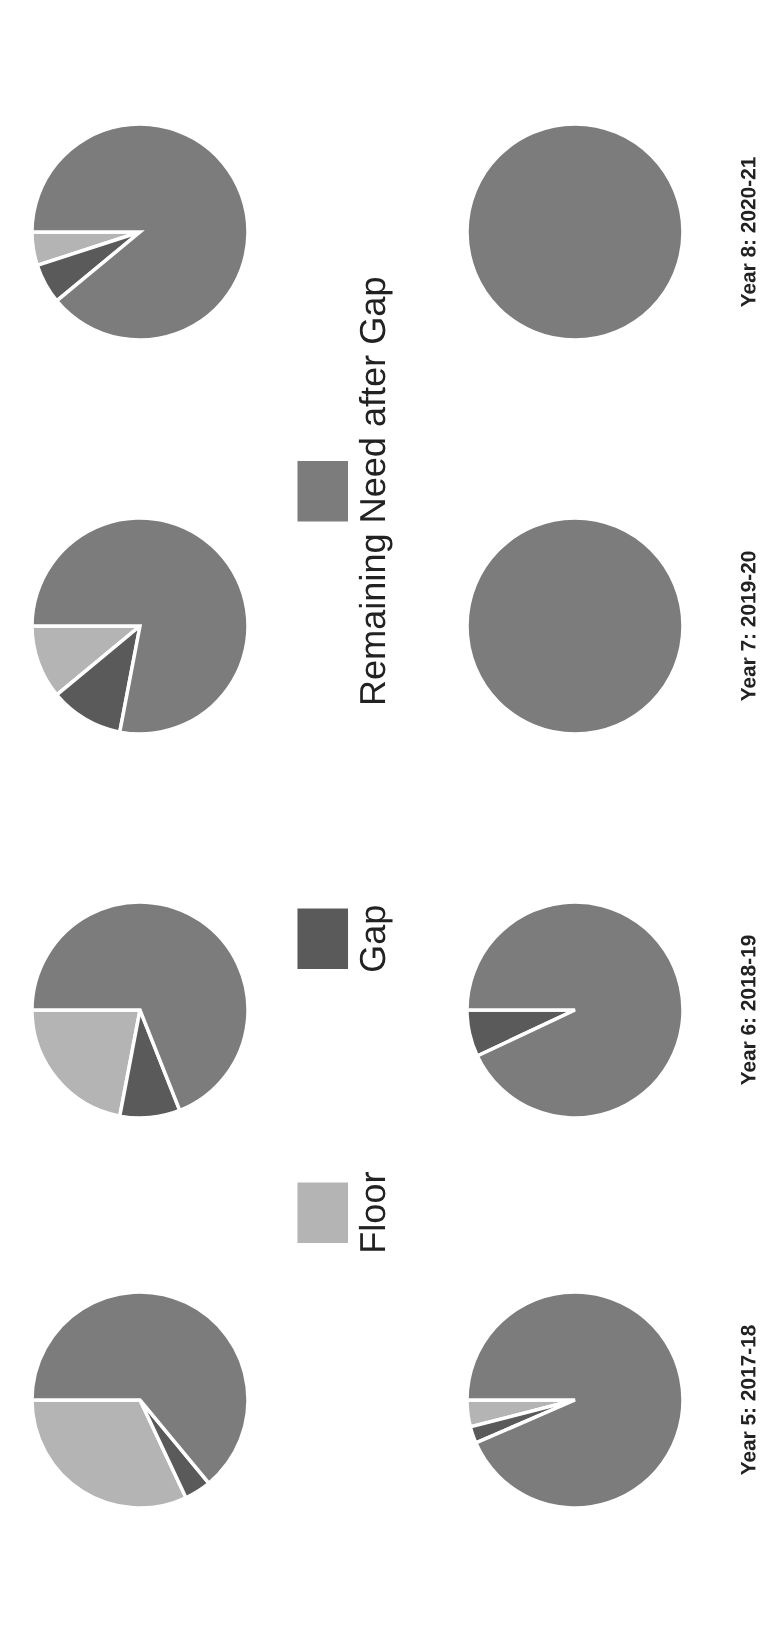  What do you see at coordinates (748, 232) in the screenshot?
I see `text: Year 8: 2020-21` at bounding box center [748, 232].